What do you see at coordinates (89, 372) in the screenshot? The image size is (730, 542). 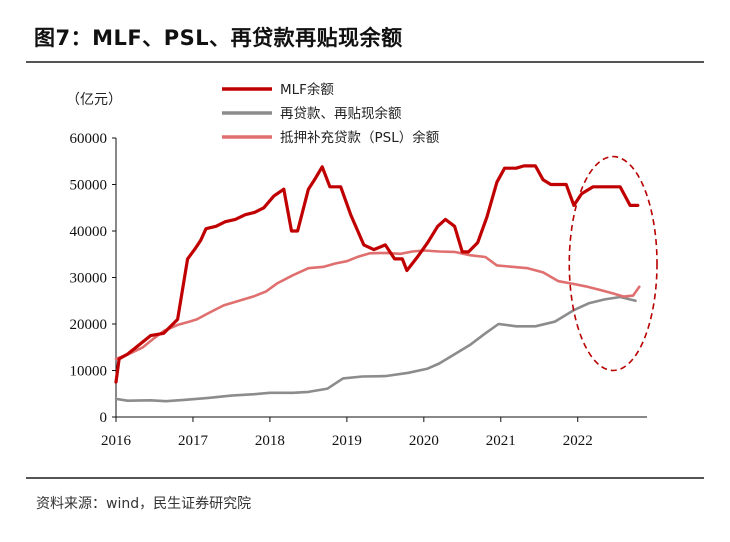 I see `y-tick-label: 10000` at bounding box center [89, 372].